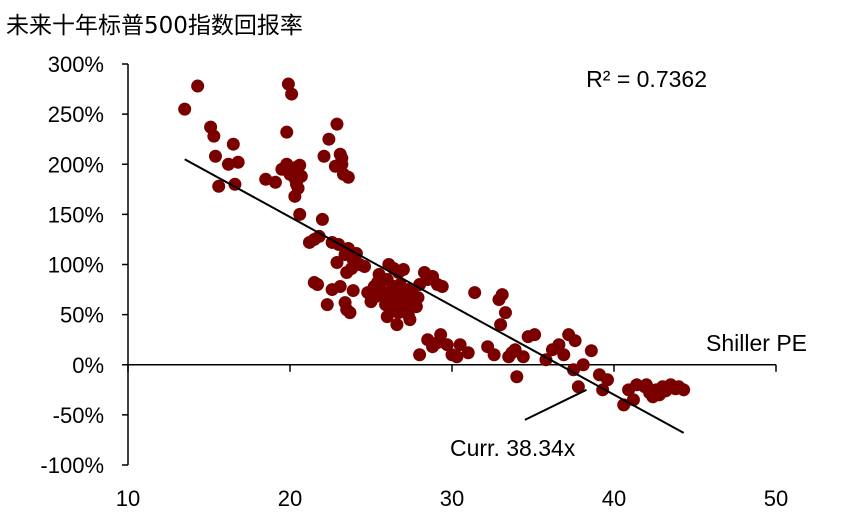 This screenshot has height=531, width=853. Describe the element at coordinates (154, 26) in the screenshot. I see `chart-title: 未来十年标普500指数回报率` at that location.